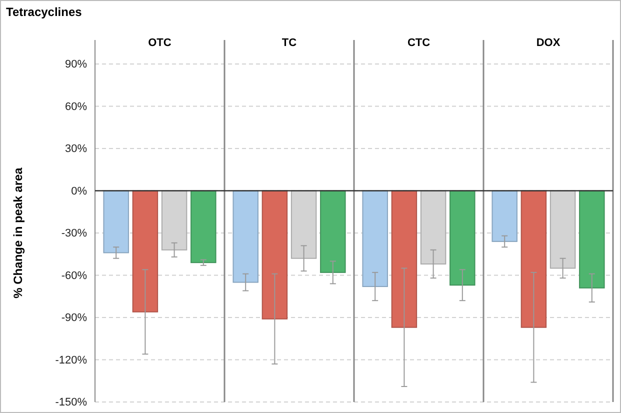 The width and height of the screenshot is (621, 413). I want to click on x-tick-label: CTC, so click(418, 43).